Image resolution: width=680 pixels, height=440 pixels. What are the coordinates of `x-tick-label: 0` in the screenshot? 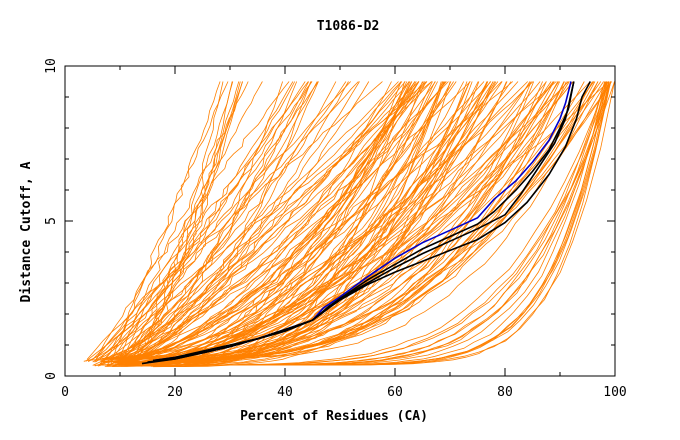 It's located at (65, 392).